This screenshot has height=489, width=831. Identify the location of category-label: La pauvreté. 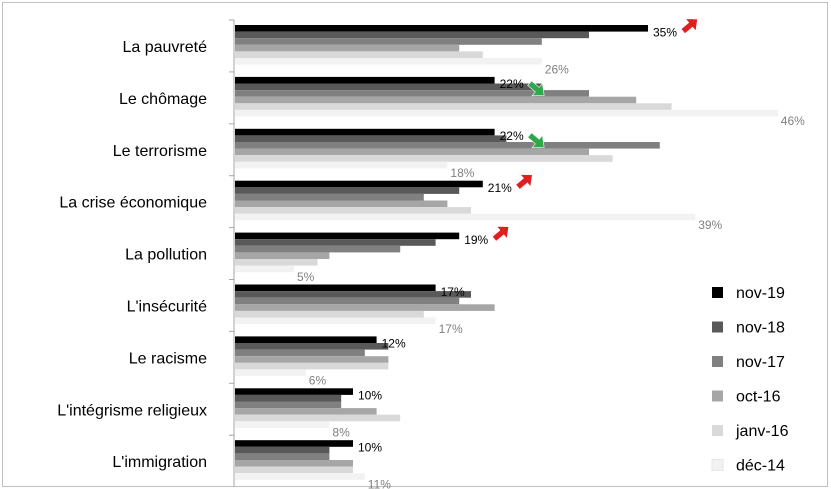
(164, 47).